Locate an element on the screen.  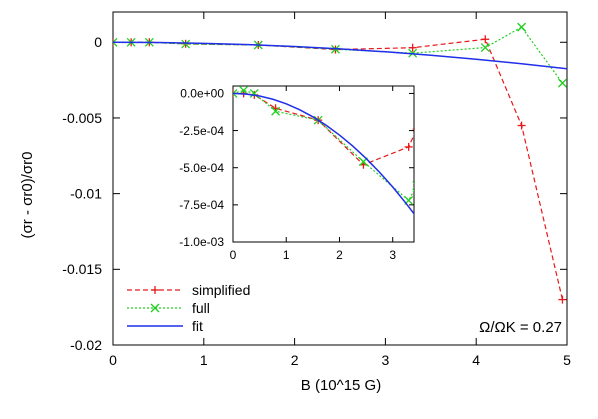
inset-series-fit is located at coordinates (323, 153).